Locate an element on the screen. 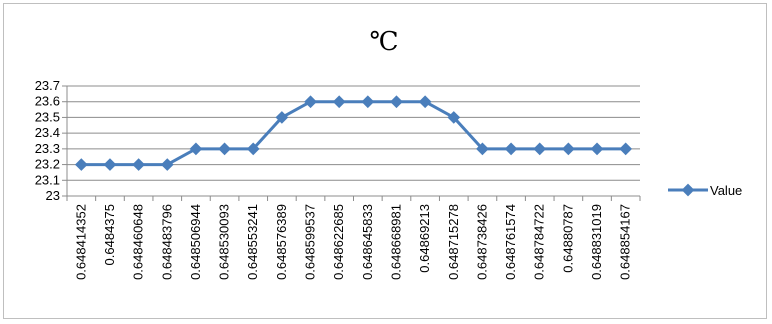 The height and width of the screenshot is (324, 772). y-tick-label: 23.7 is located at coordinates (47, 85).